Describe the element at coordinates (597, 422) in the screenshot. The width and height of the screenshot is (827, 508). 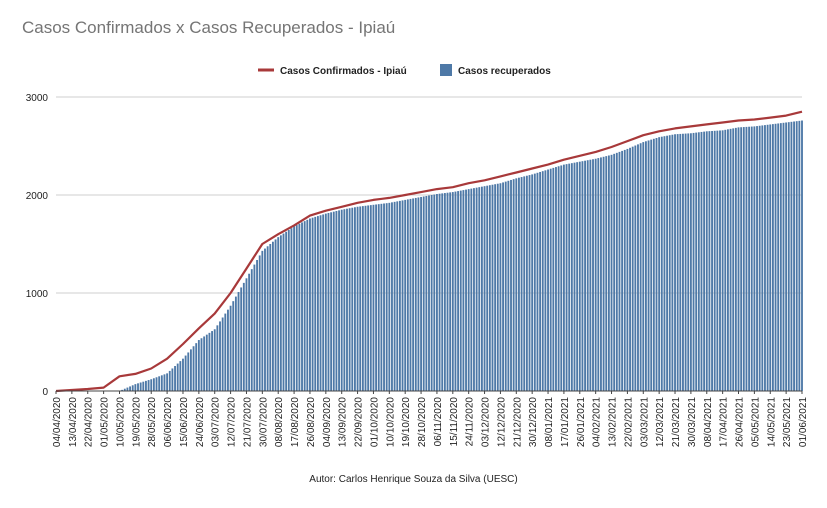
I see `x-tick-label: 04/02/2021` at that location.